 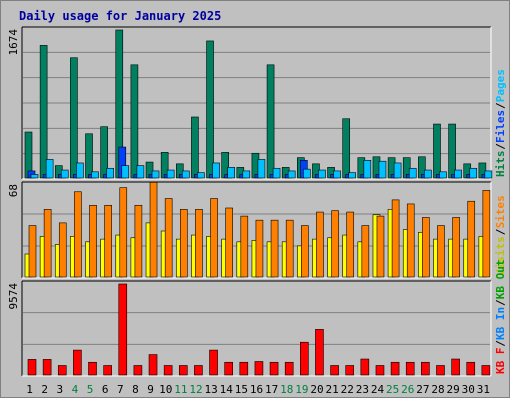 I want to click on x-tick-label: 19, so click(x=301, y=389).